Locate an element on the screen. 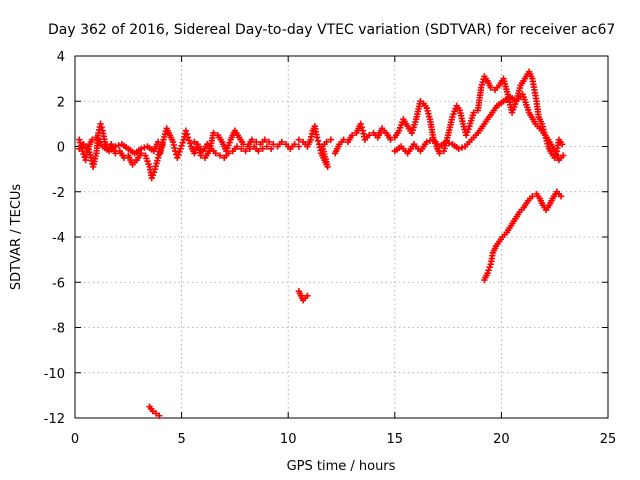 This screenshot has width=640, height=480. y-tick-label: 4 is located at coordinates (61, 57).